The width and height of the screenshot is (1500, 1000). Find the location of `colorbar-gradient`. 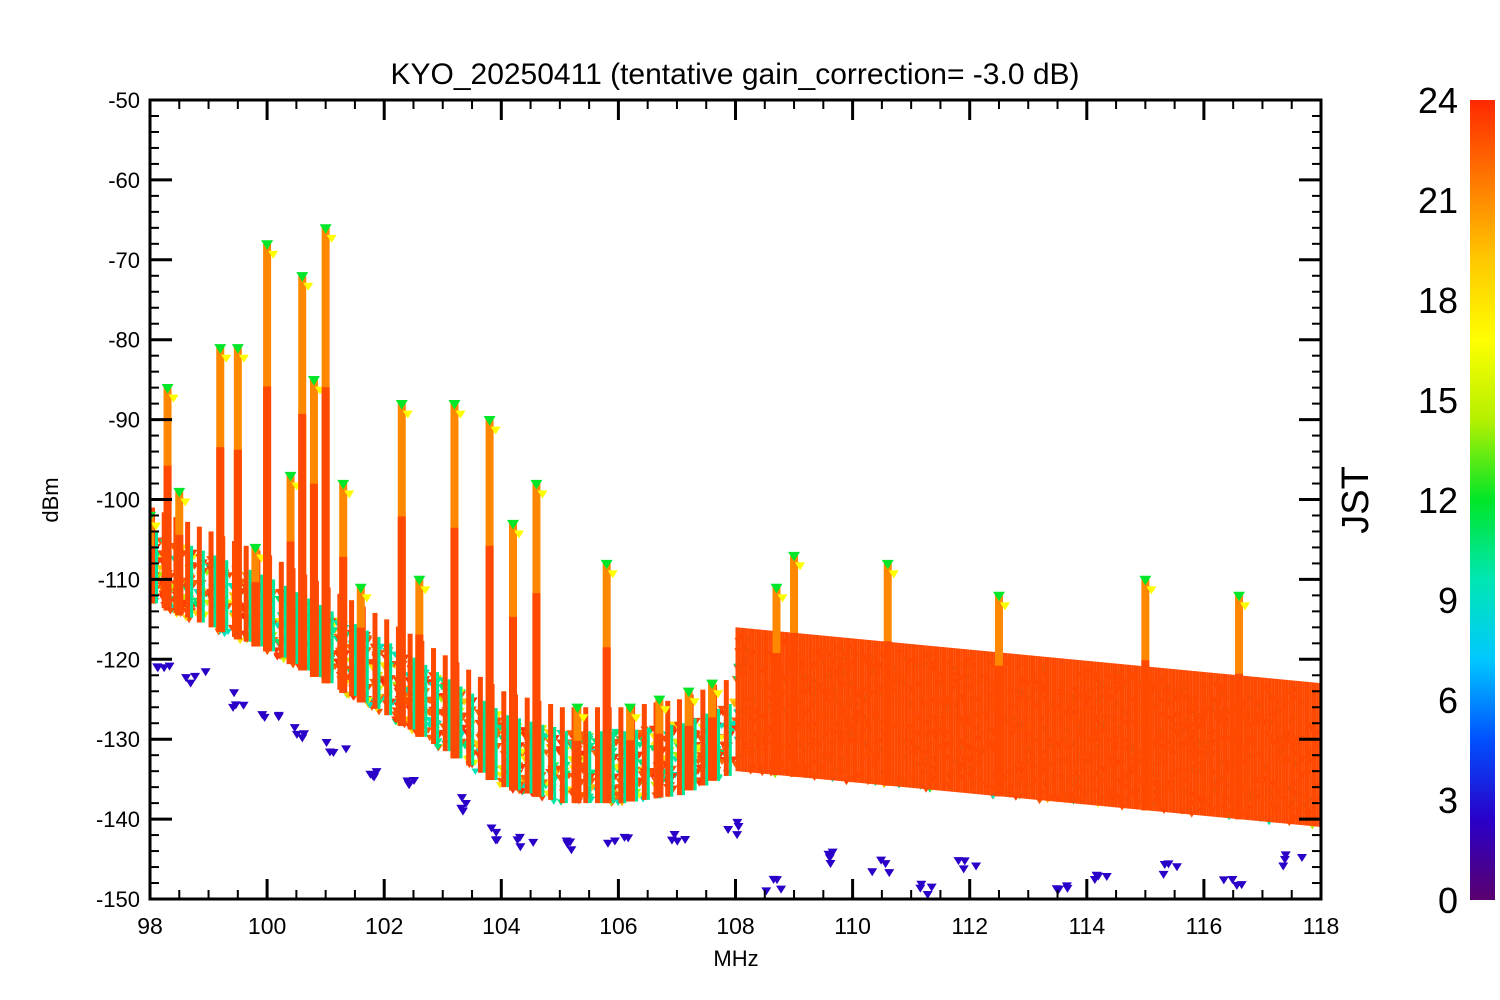

colorbar-gradient is located at coordinates (1482, 500).